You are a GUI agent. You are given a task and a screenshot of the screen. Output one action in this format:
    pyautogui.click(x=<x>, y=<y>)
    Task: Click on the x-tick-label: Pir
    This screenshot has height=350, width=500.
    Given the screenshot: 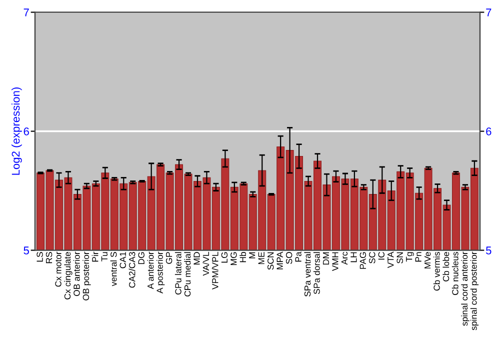 What is the action you would take?
    pyautogui.click(x=95, y=257)
    